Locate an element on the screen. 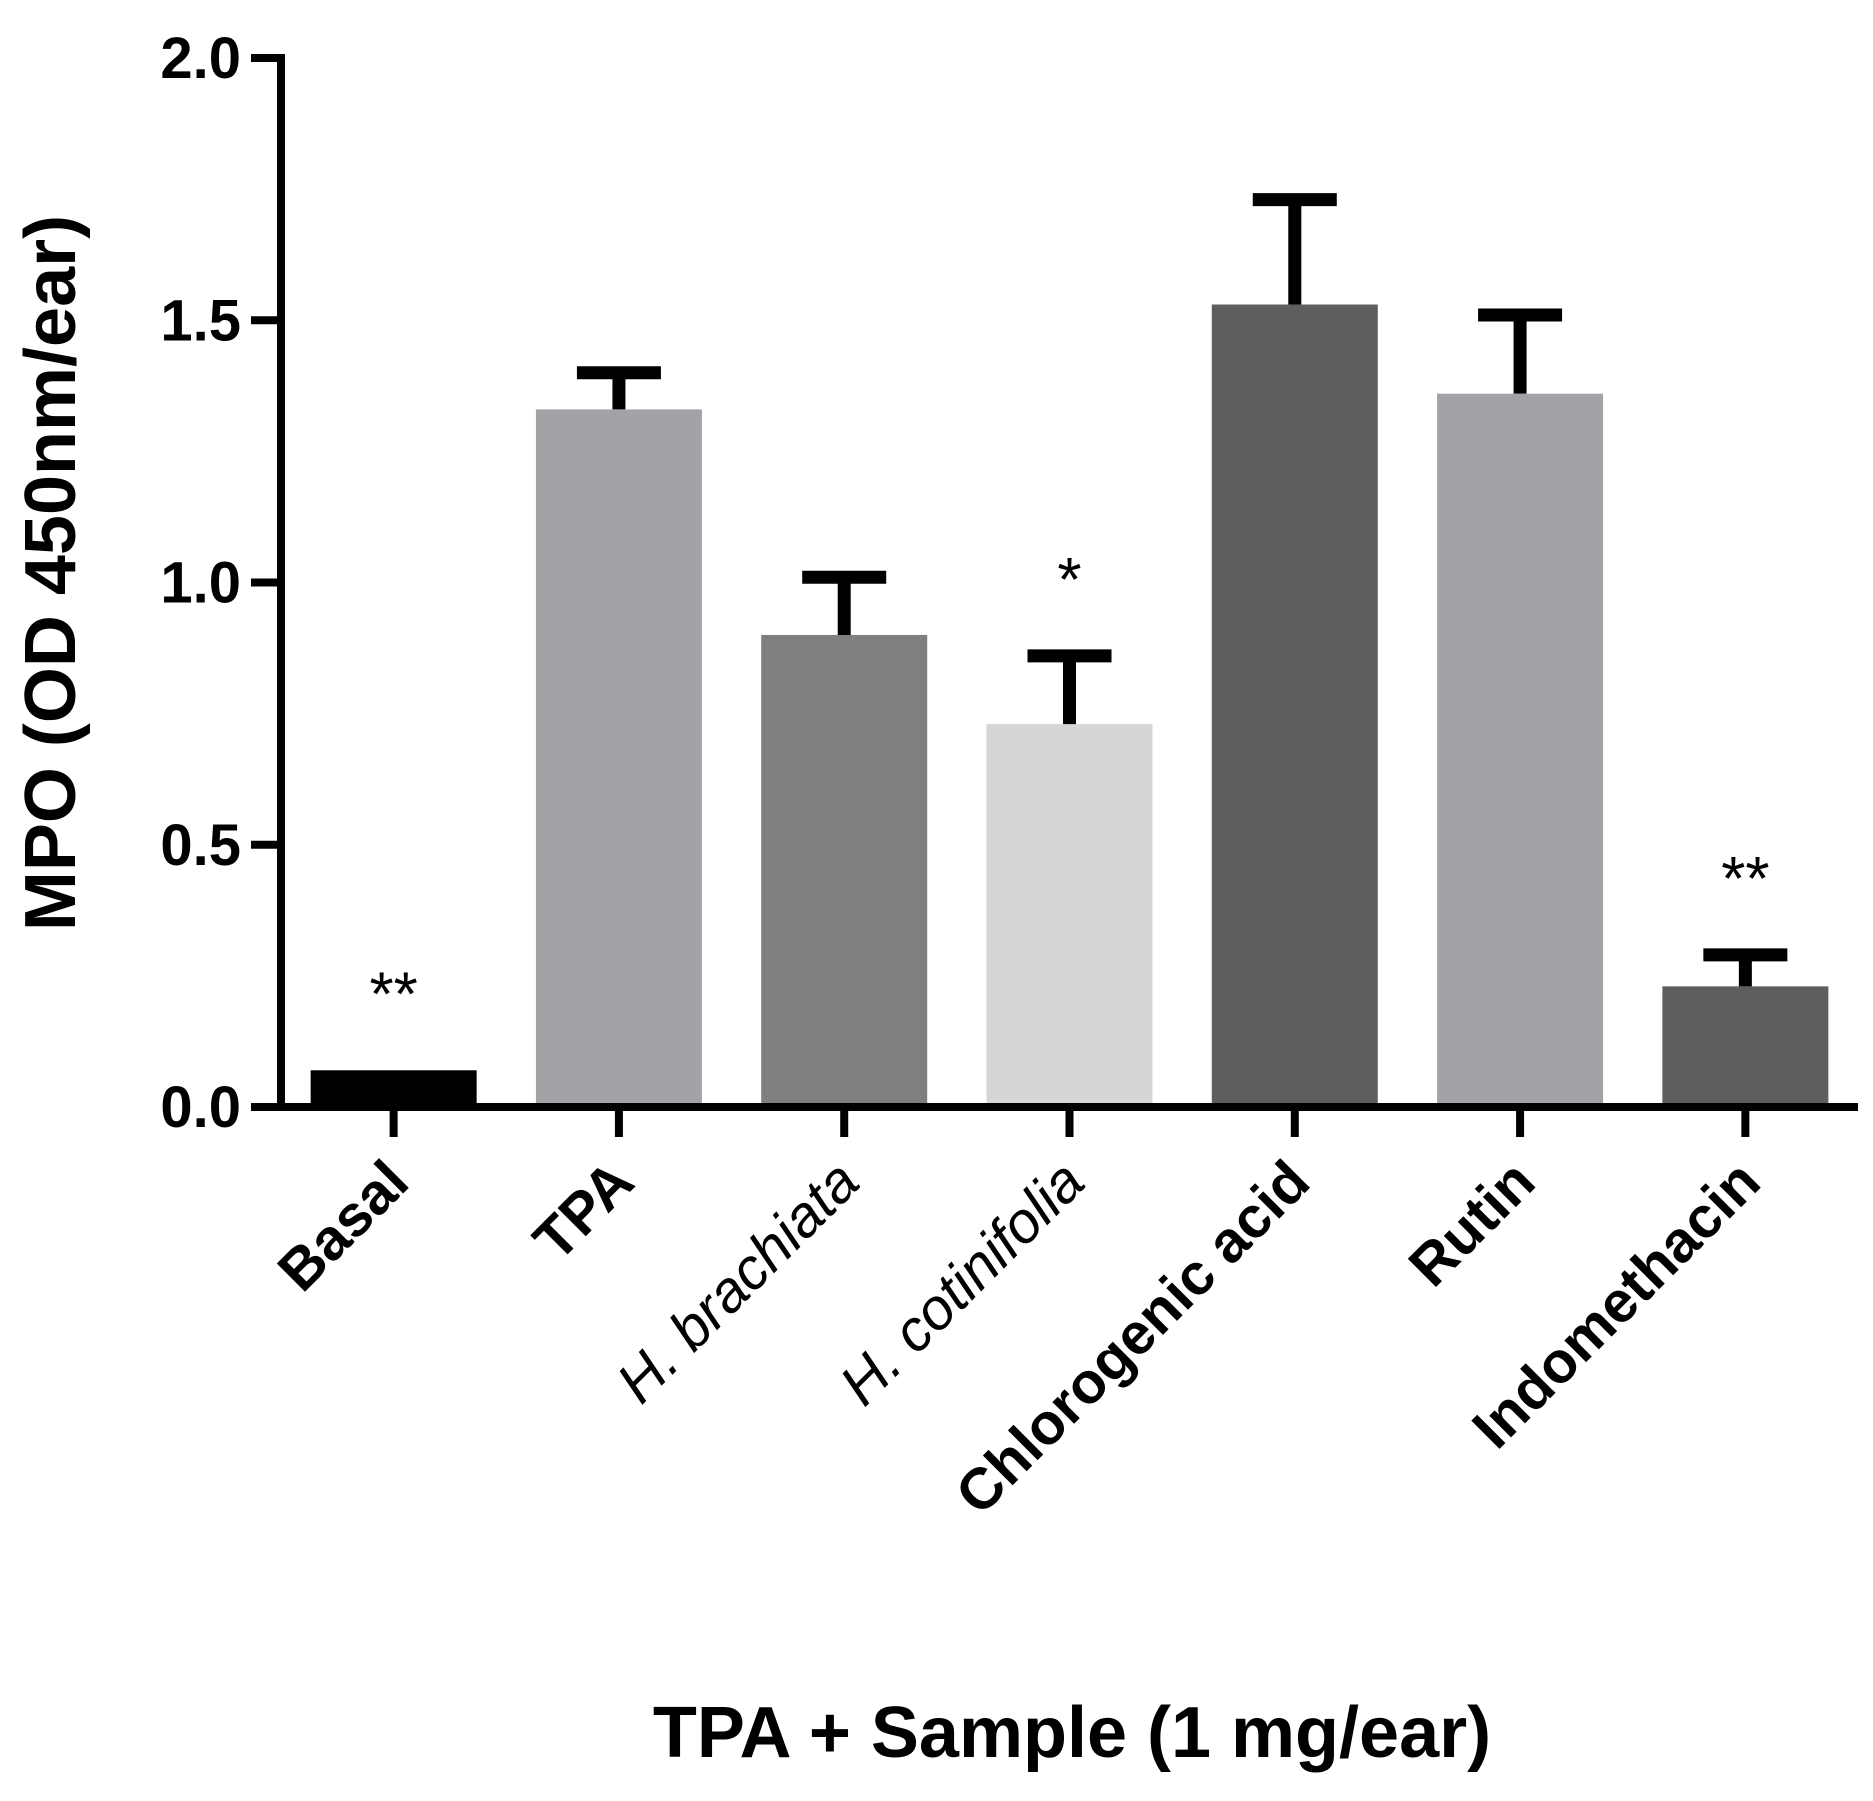 The height and width of the screenshot is (1801, 1873). y-axis-title: MPO (OD 450nm/ear) is located at coordinates (51, 573).